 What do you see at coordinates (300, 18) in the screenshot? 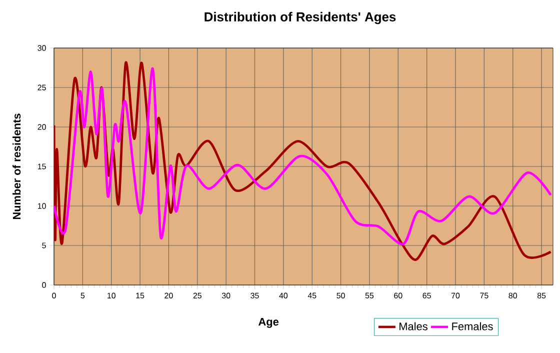
I see `chart-title: Distribution of Residents' Ages` at bounding box center [300, 18].